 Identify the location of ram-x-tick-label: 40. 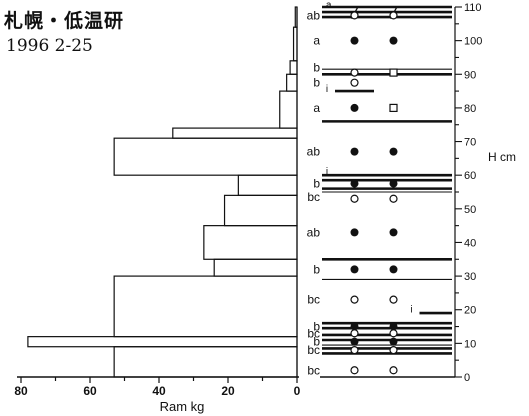
(159, 391).